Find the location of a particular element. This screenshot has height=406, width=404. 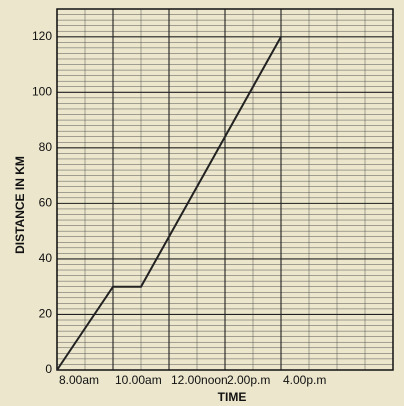

y-tick-label: 0 is located at coordinates (48, 369).